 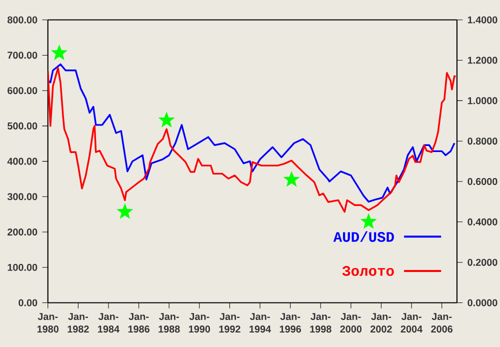 I want to click on y-tick-label: 700.00, so click(x=23, y=55).